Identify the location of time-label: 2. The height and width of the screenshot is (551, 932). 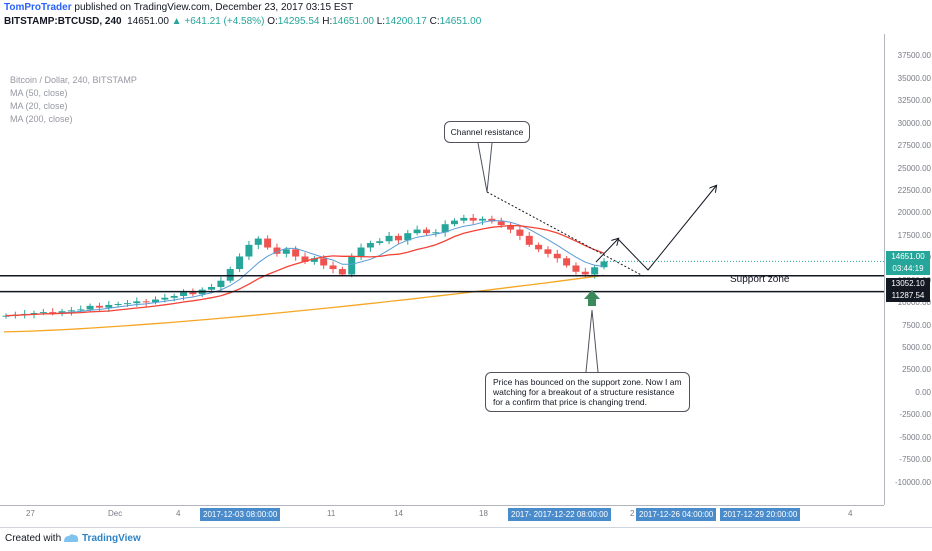
(632, 513).